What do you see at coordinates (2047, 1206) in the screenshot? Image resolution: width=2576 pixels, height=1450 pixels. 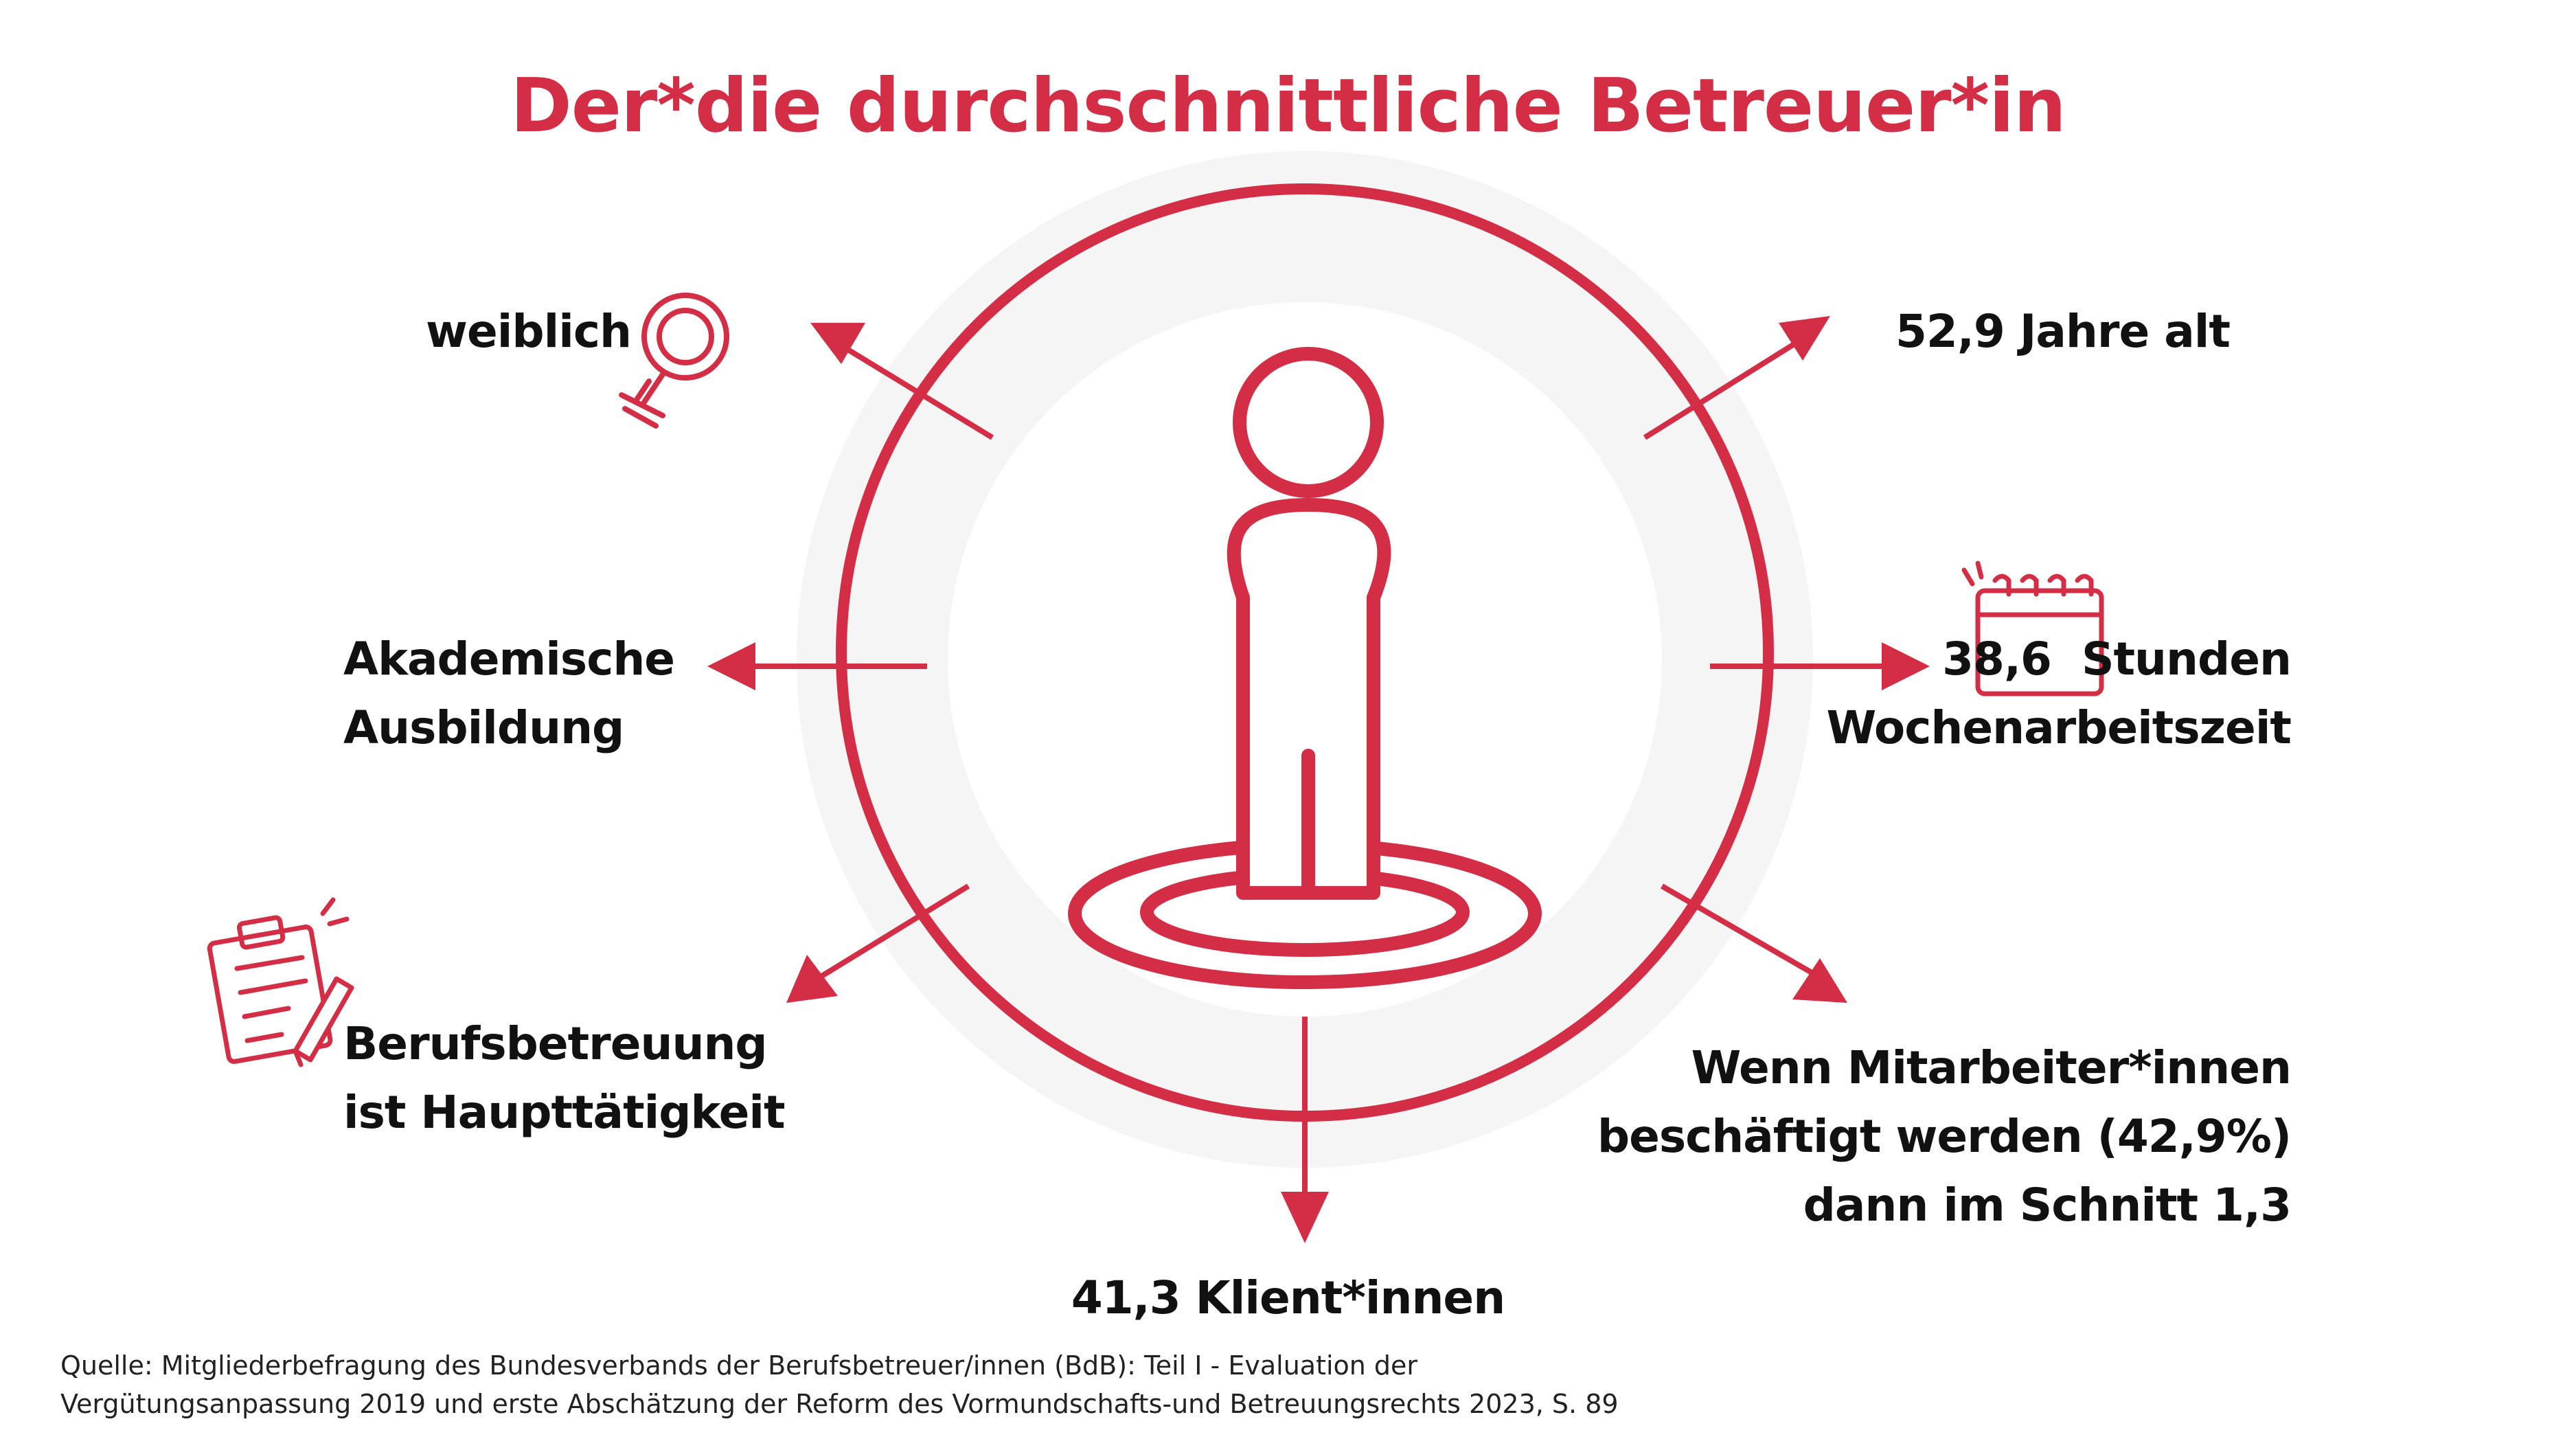 I see `employees-line3: dann im Schnitt 1,3` at bounding box center [2047, 1206].